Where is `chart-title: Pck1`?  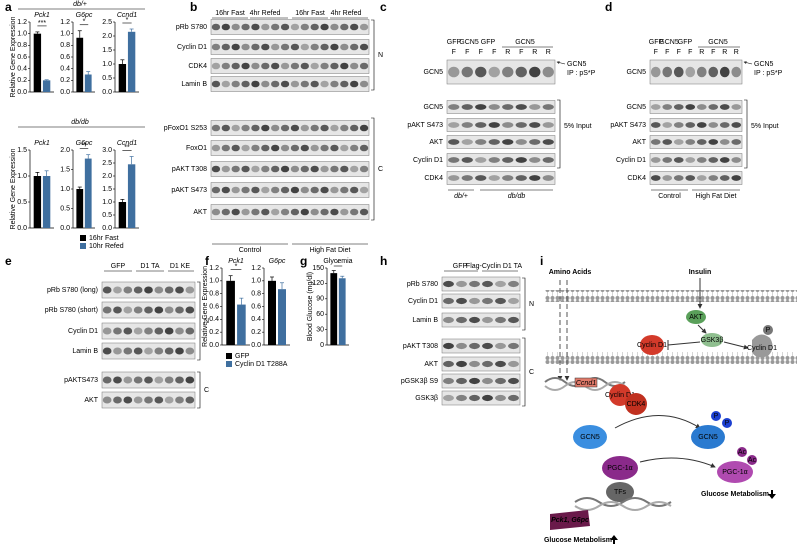 chart-title: Pck1 is located at coordinates (42, 15).